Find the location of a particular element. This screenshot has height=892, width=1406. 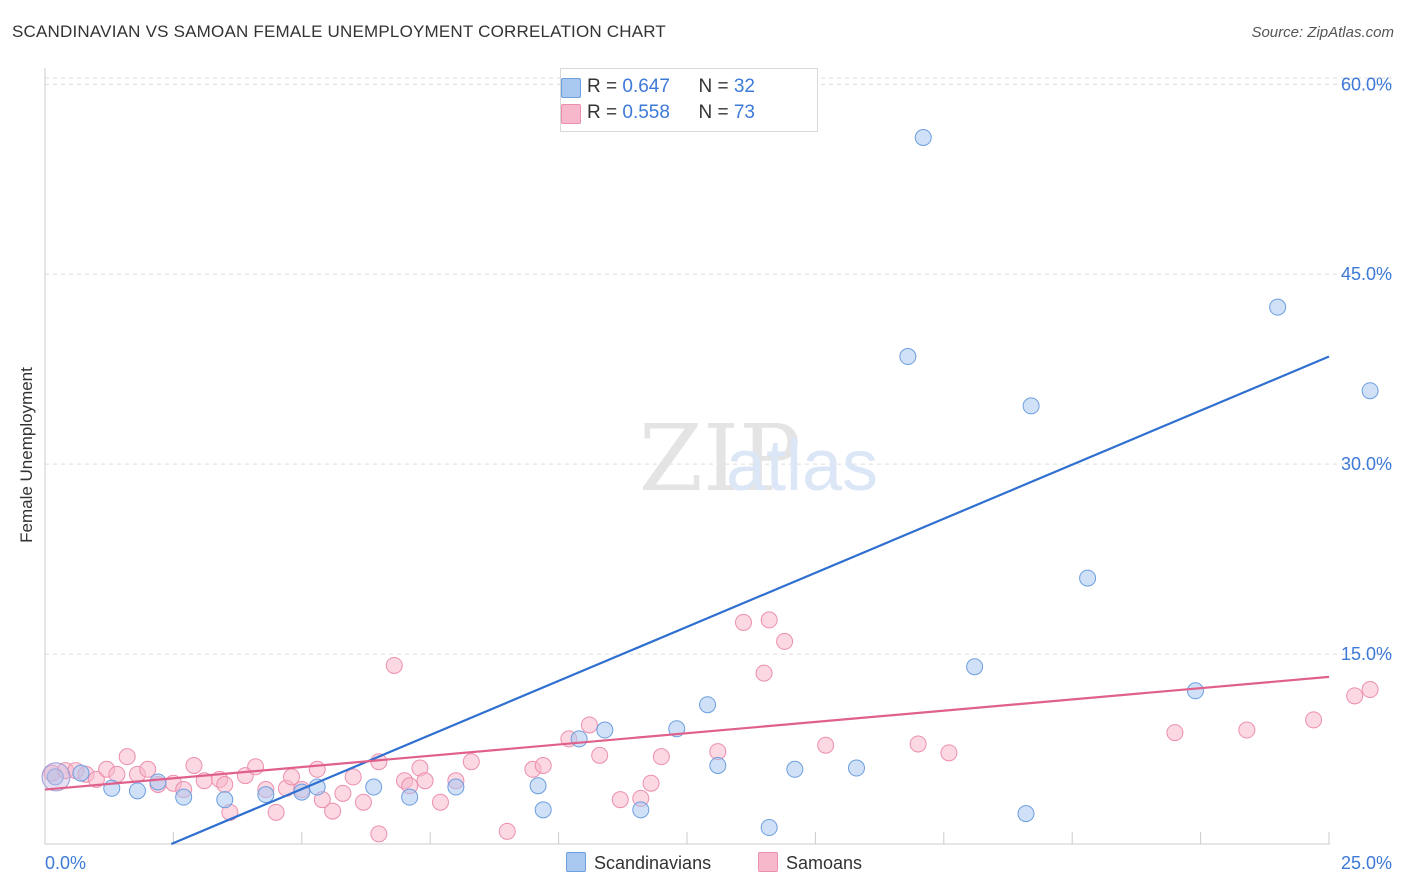

y-tick-label: 30.0% is located at coordinates (1366, 464).